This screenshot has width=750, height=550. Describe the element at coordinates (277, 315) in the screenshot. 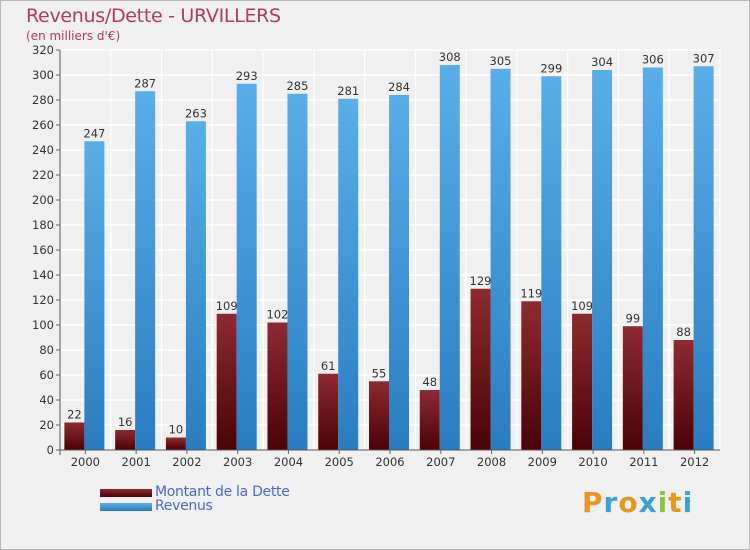

I see `debt-value-label: 102` at that location.